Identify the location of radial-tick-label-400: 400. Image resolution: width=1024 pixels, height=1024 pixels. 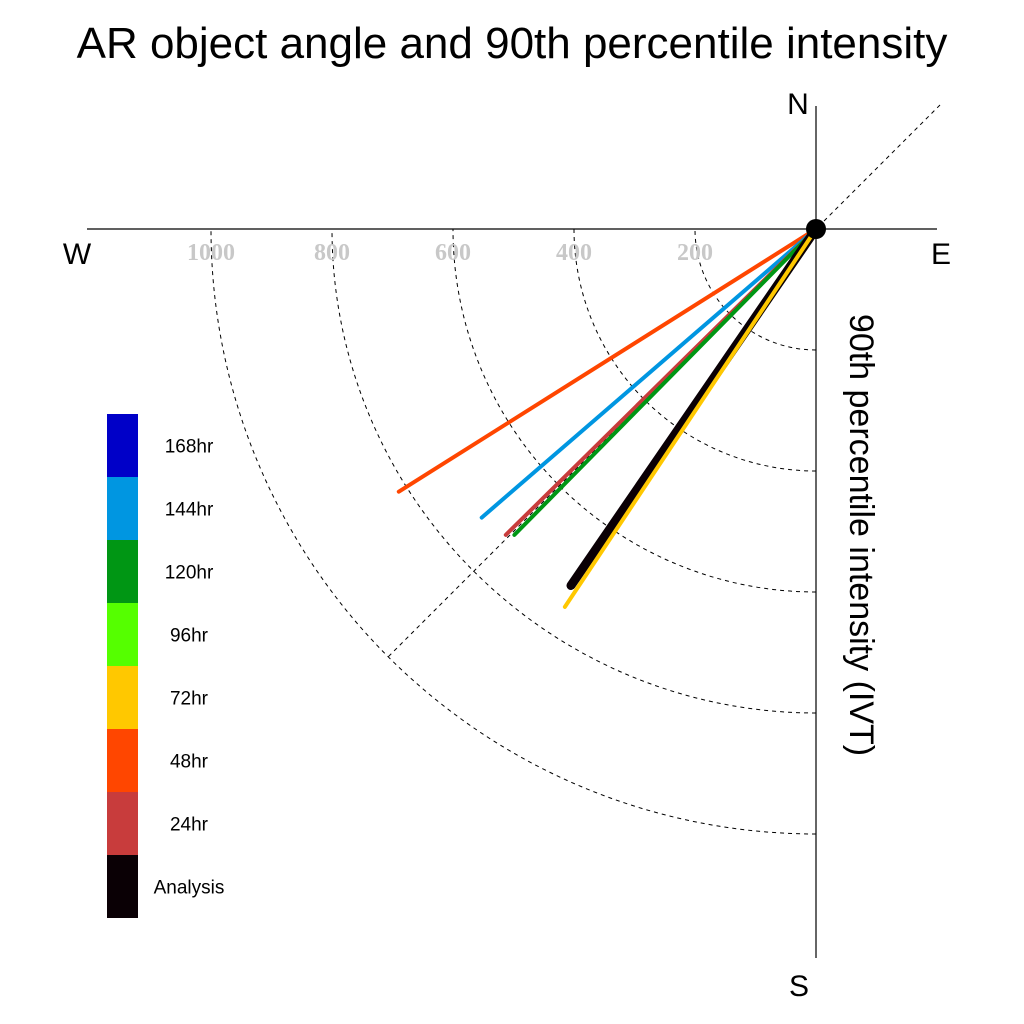
(574, 253).